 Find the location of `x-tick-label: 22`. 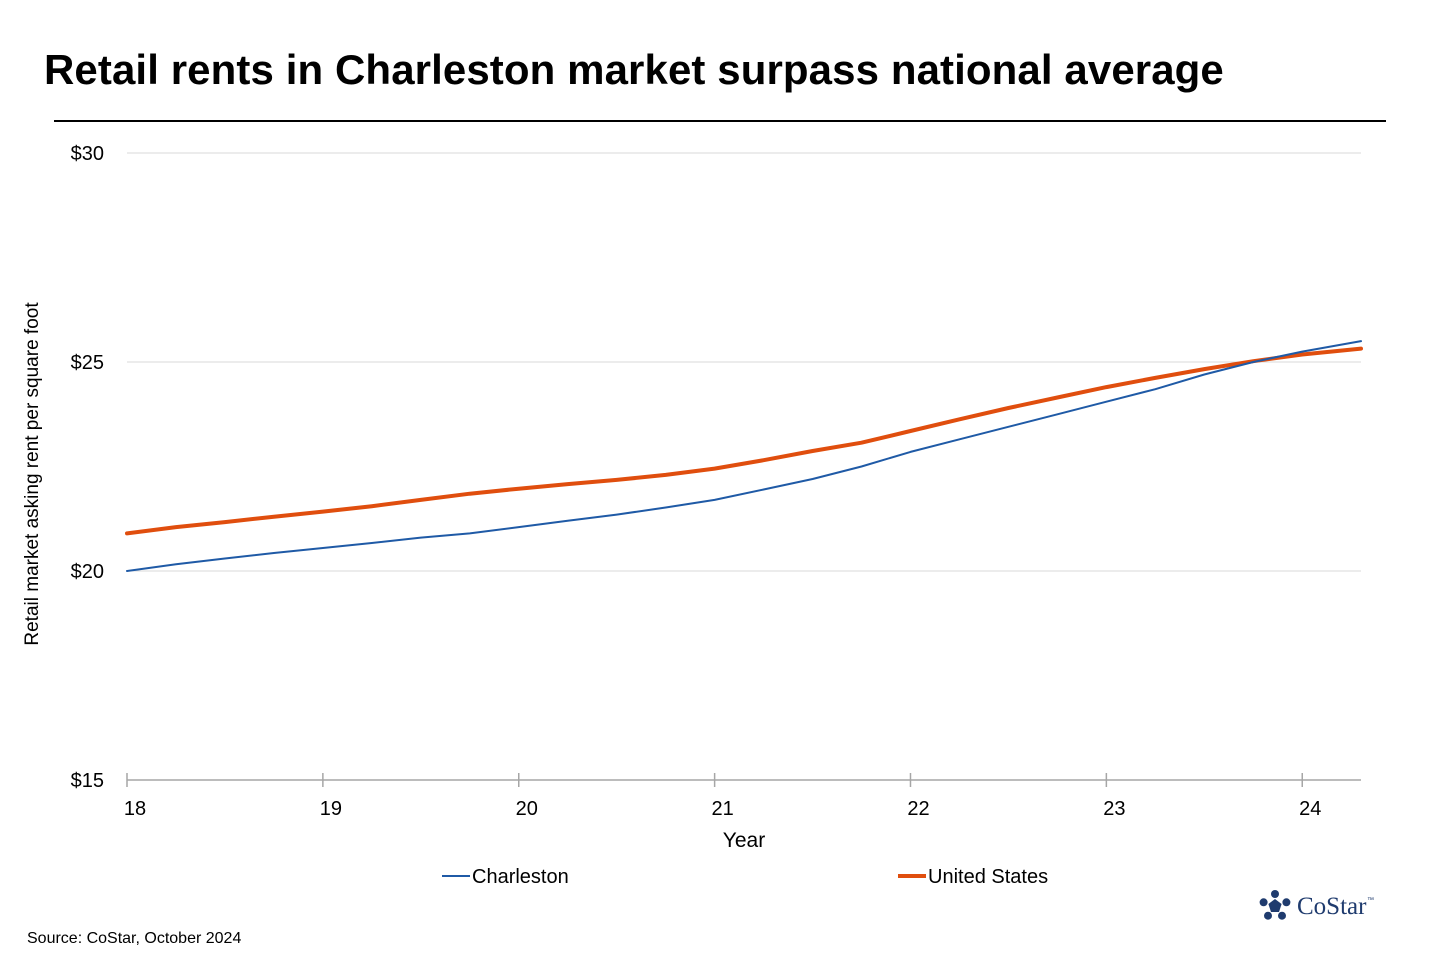

x-tick-label: 22 is located at coordinates (918, 809).